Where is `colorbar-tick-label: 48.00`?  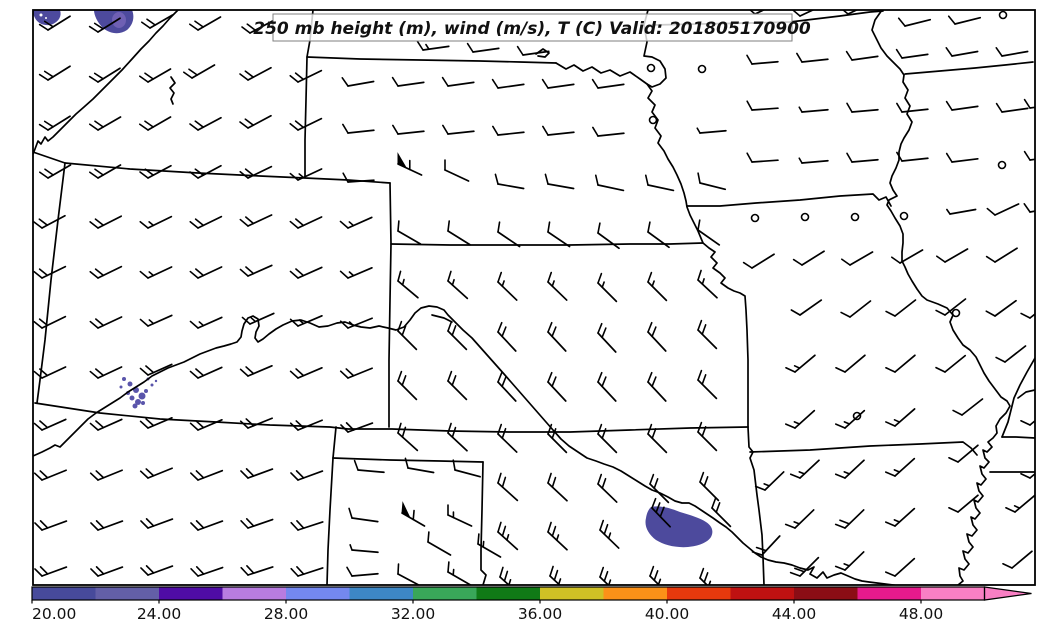
colorbar-tick-label: 48.00 is located at coordinates (921, 614).